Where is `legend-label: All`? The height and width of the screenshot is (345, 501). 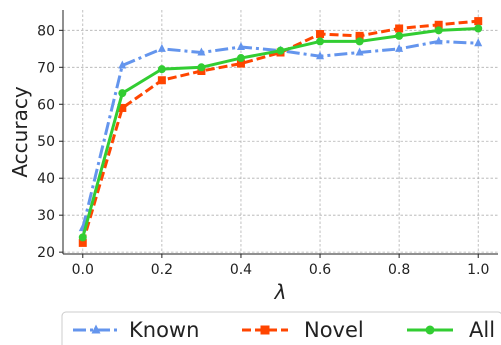 legend-label: All is located at coordinates (482, 330).